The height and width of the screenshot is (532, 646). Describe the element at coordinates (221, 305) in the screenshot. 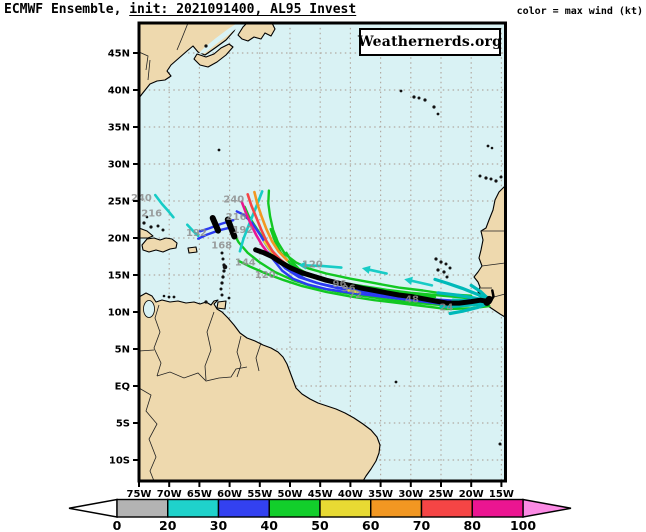

I see `trinidad-landmass` at that location.